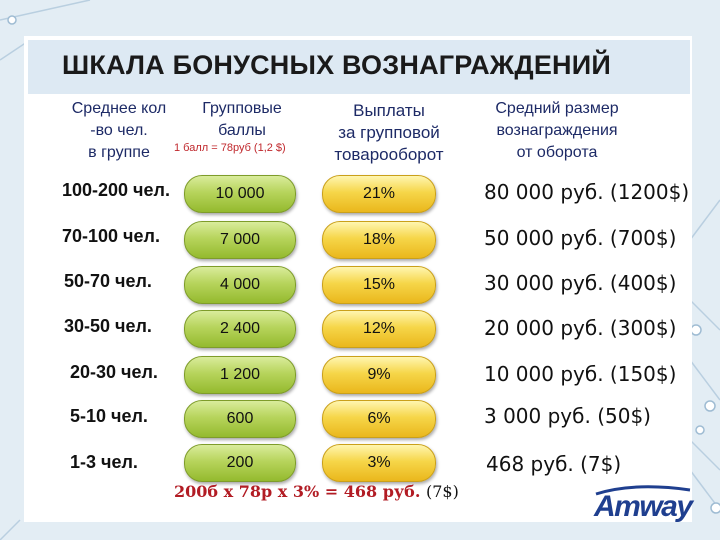 The height and width of the screenshot is (540, 720). Describe the element at coordinates (649, 192) in the screenshot. I see `reward-usd: (1200$)` at that location.